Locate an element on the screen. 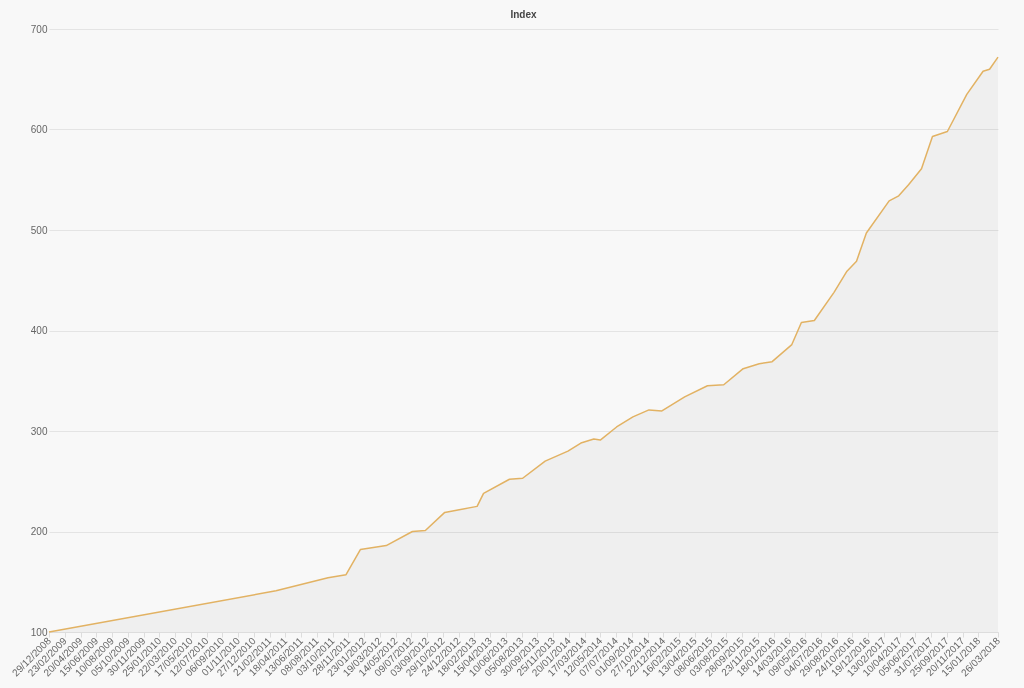 This screenshot has width=1024, height=688. chart-title: Index is located at coordinates (523, 14).